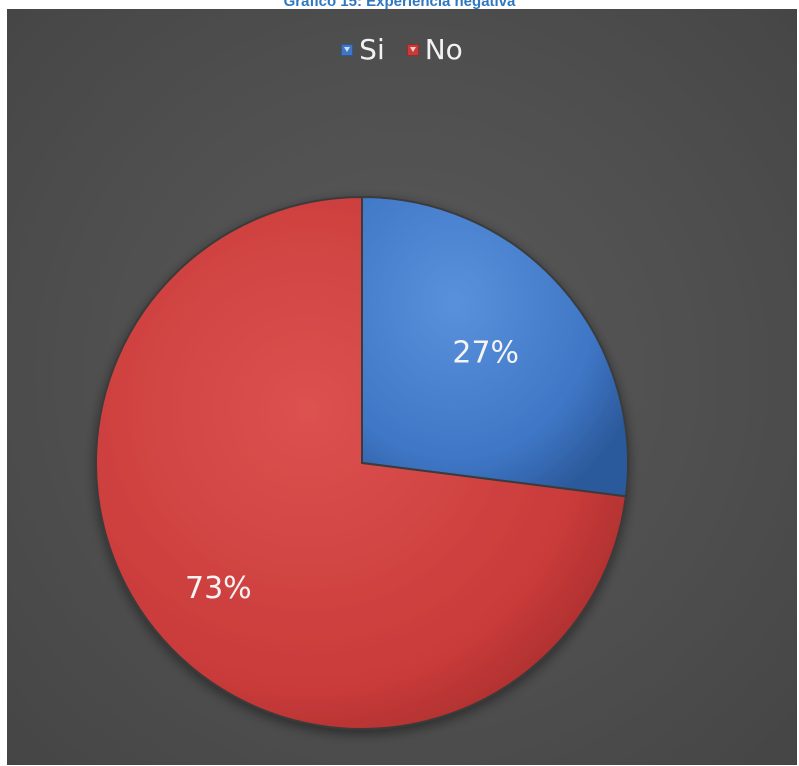 This screenshot has height=766, width=799. I want to click on pie-slice-si, so click(495, 346).